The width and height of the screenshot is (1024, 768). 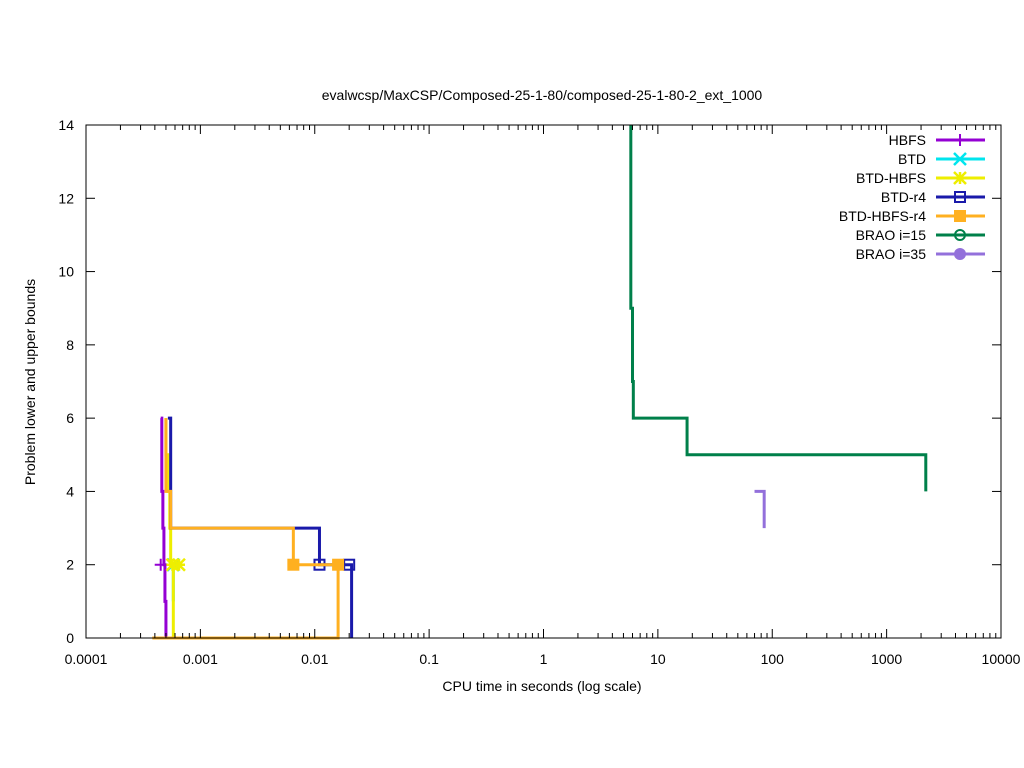 I want to click on x-tick-label: 100, so click(x=773, y=659).